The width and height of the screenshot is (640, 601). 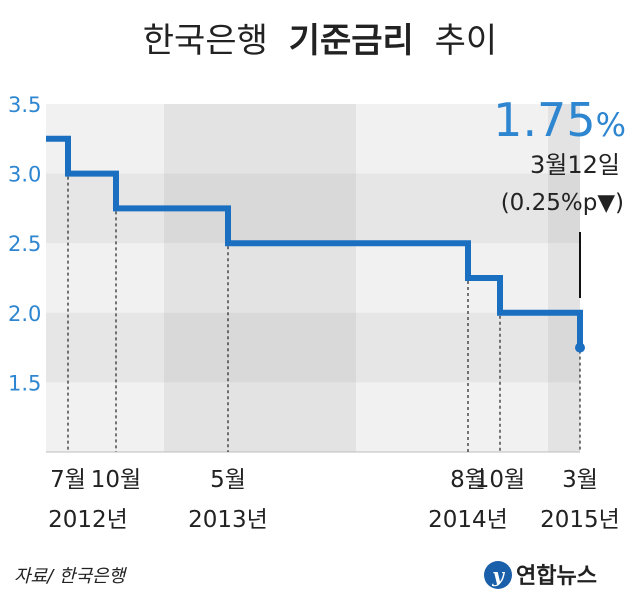 I want to click on title-part-3: 추이, so click(x=466, y=41).